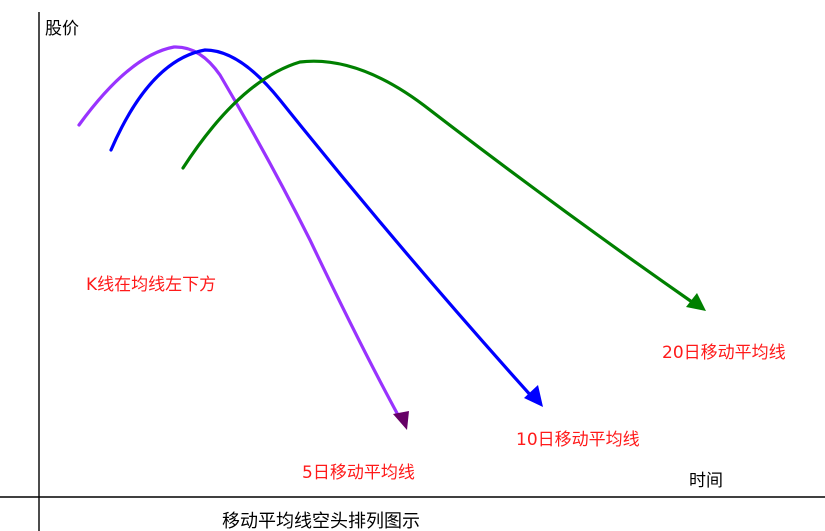 This screenshot has width=825, height=531. Describe the element at coordinates (62, 29) in the screenshot. I see `y-axis-label: 股价` at that location.